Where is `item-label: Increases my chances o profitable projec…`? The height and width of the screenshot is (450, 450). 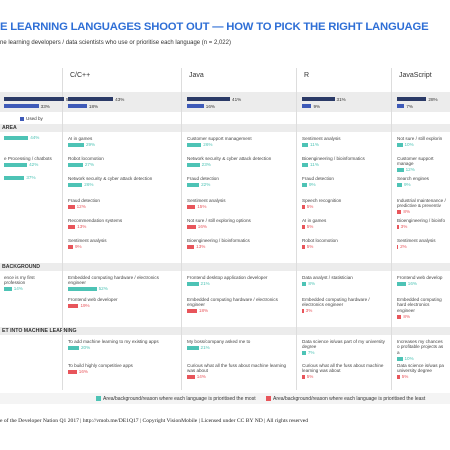
item-label: Increases my chances o profitable projec… is located at coordinates (420, 347).